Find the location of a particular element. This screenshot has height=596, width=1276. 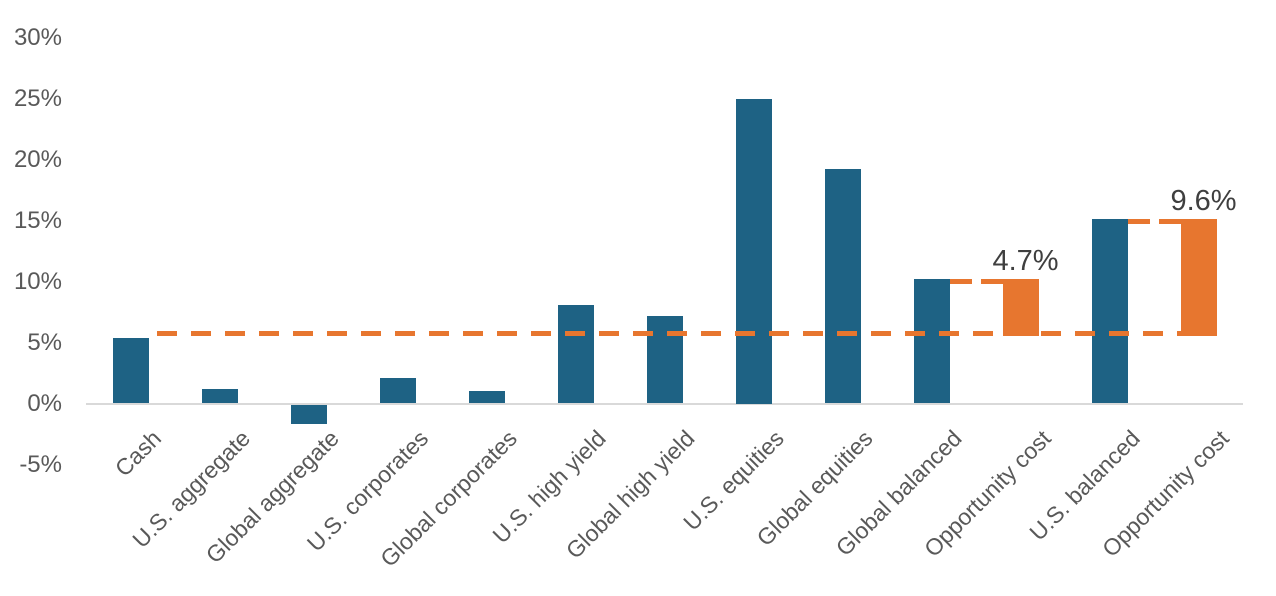

x-axis-baseline is located at coordinates (664, 403).